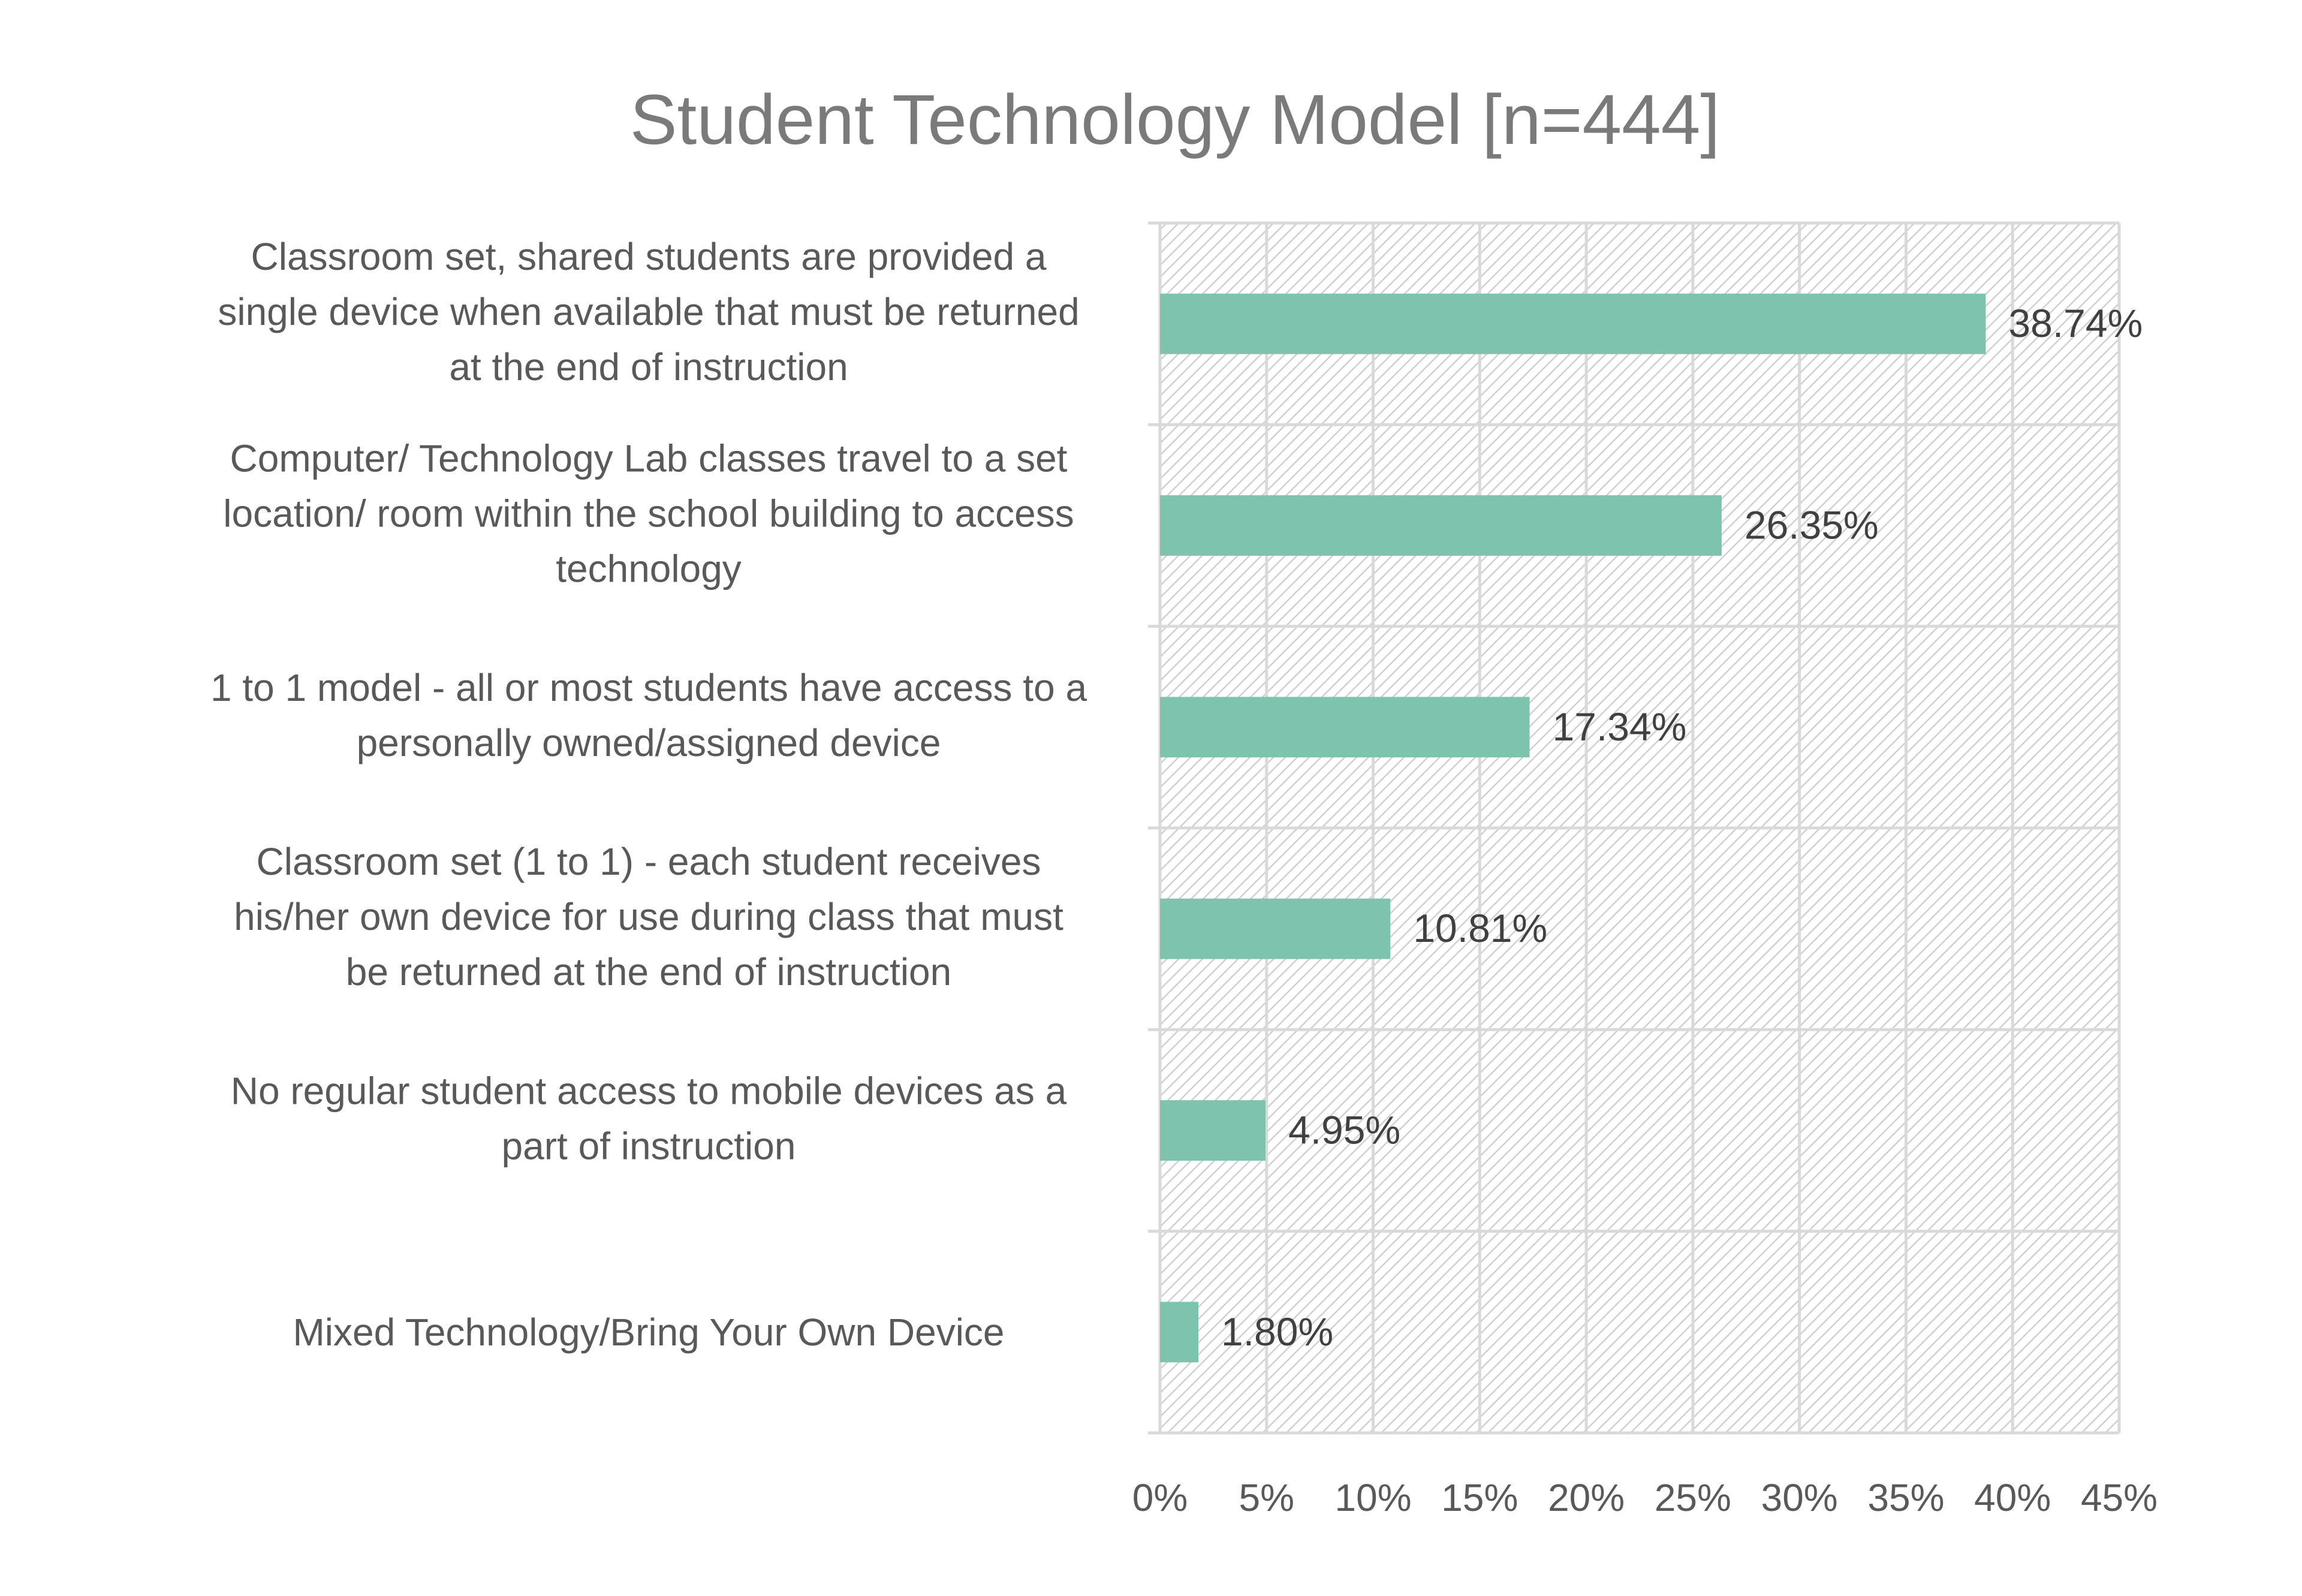 The image size is (2302, 1596). Describe the element at coordinates (649, 1146) in the screenshot. I see `category-label-line: part of instruction` at that location.